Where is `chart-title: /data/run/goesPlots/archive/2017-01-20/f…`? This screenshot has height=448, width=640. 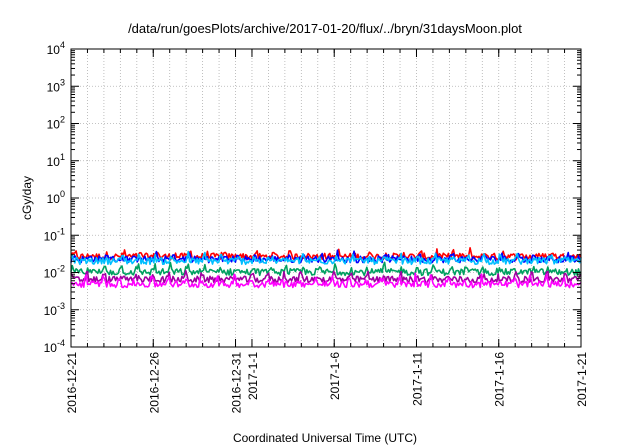
chart-title: /data/run/goesPlots/archive/2017-01-20/f… is located at coordinates (325, 28).